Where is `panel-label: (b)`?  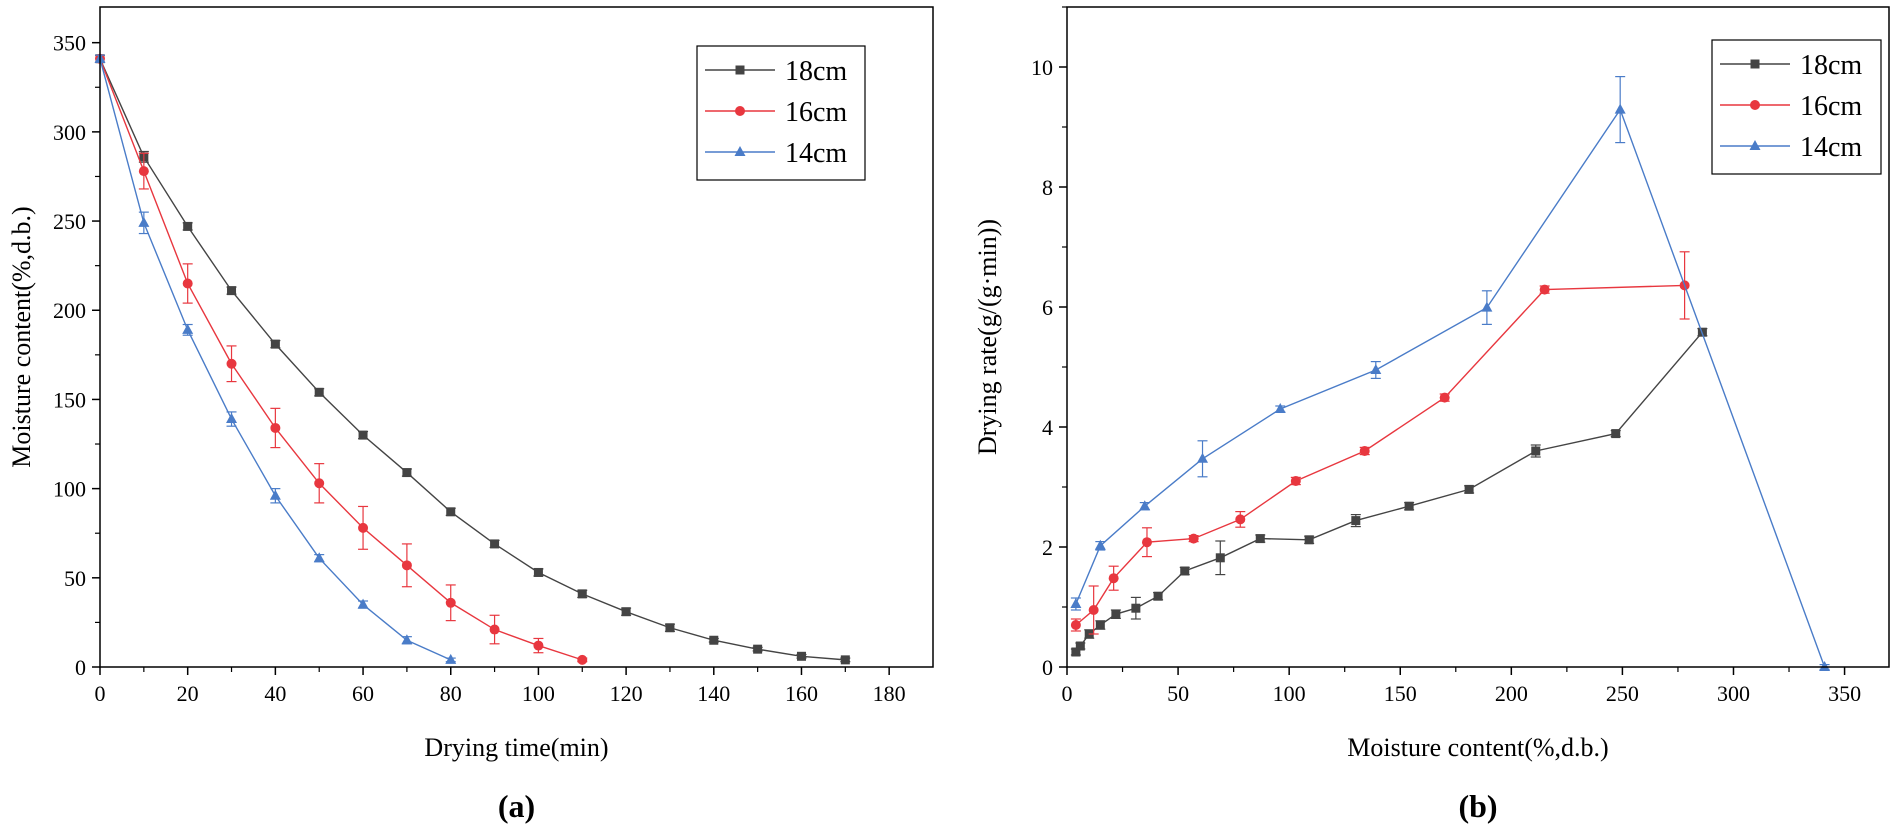
panel-label: (b) is located at coordinates (1477, 806).